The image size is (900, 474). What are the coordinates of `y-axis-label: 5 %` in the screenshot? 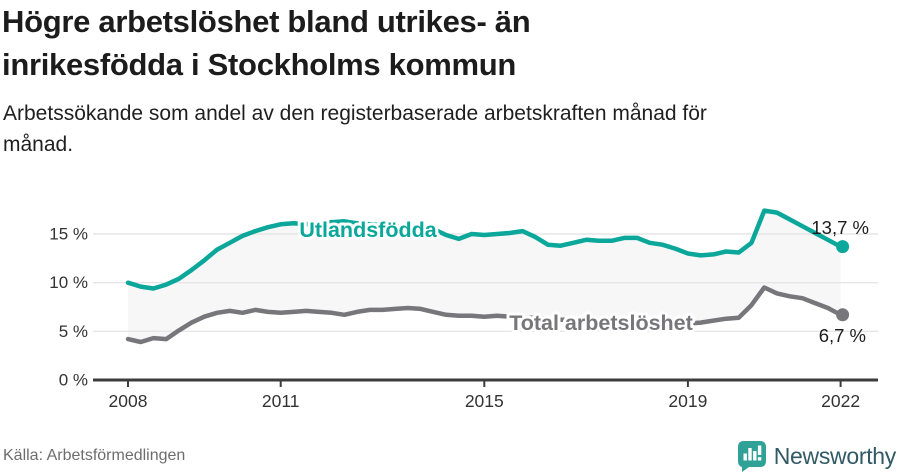 It's located at (73, 331).